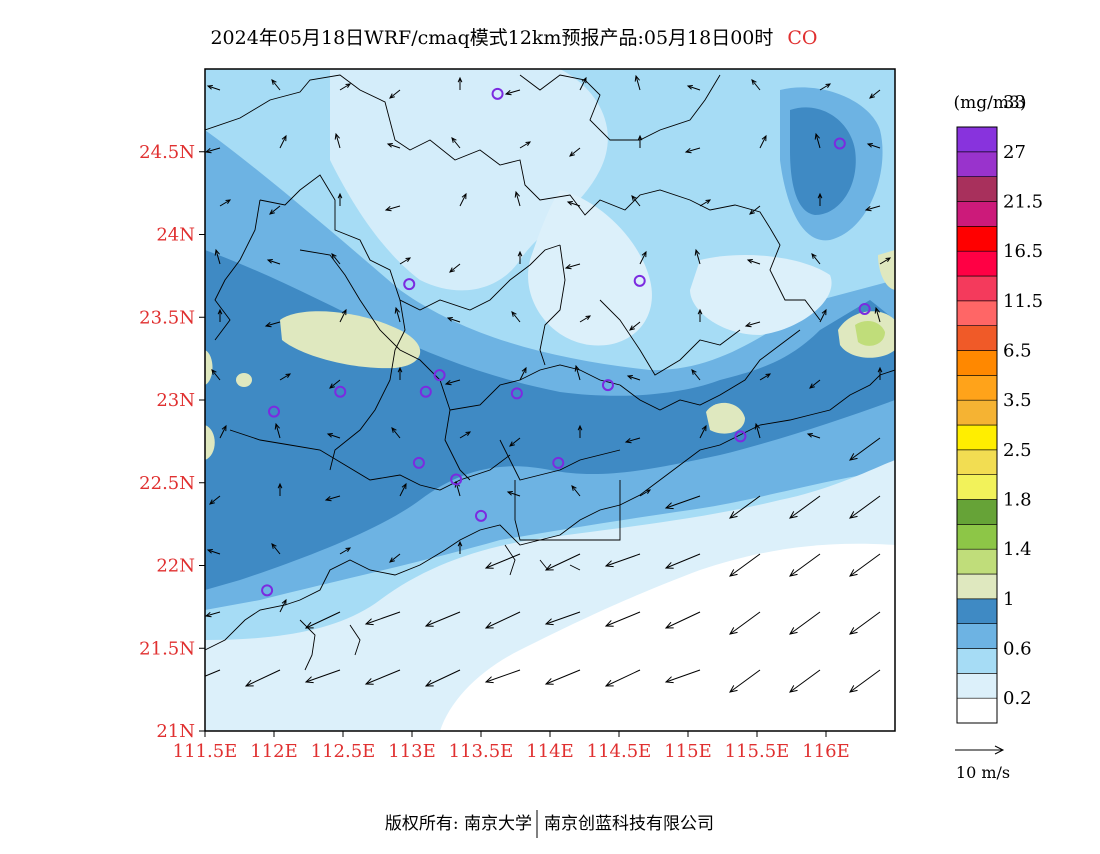  I want to click on lon-tick-label: 116E, so click(826, 751).